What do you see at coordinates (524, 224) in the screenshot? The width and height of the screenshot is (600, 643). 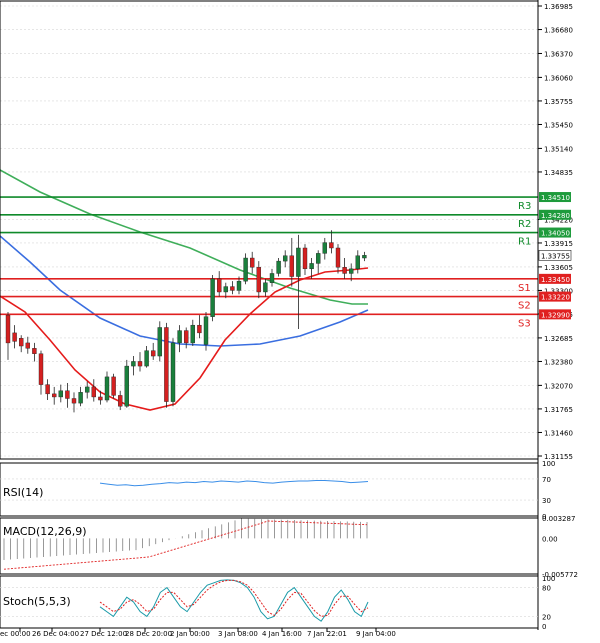 I see `level-name-r2: R2` at bounding box center [524, 224].